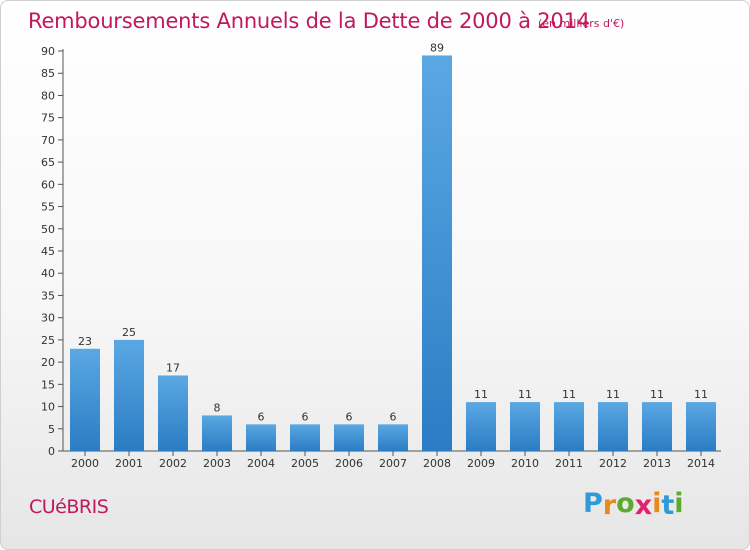 This screenshot has height=550, width=750. I want to click on y-tick-label: 25, so click(48, 340).